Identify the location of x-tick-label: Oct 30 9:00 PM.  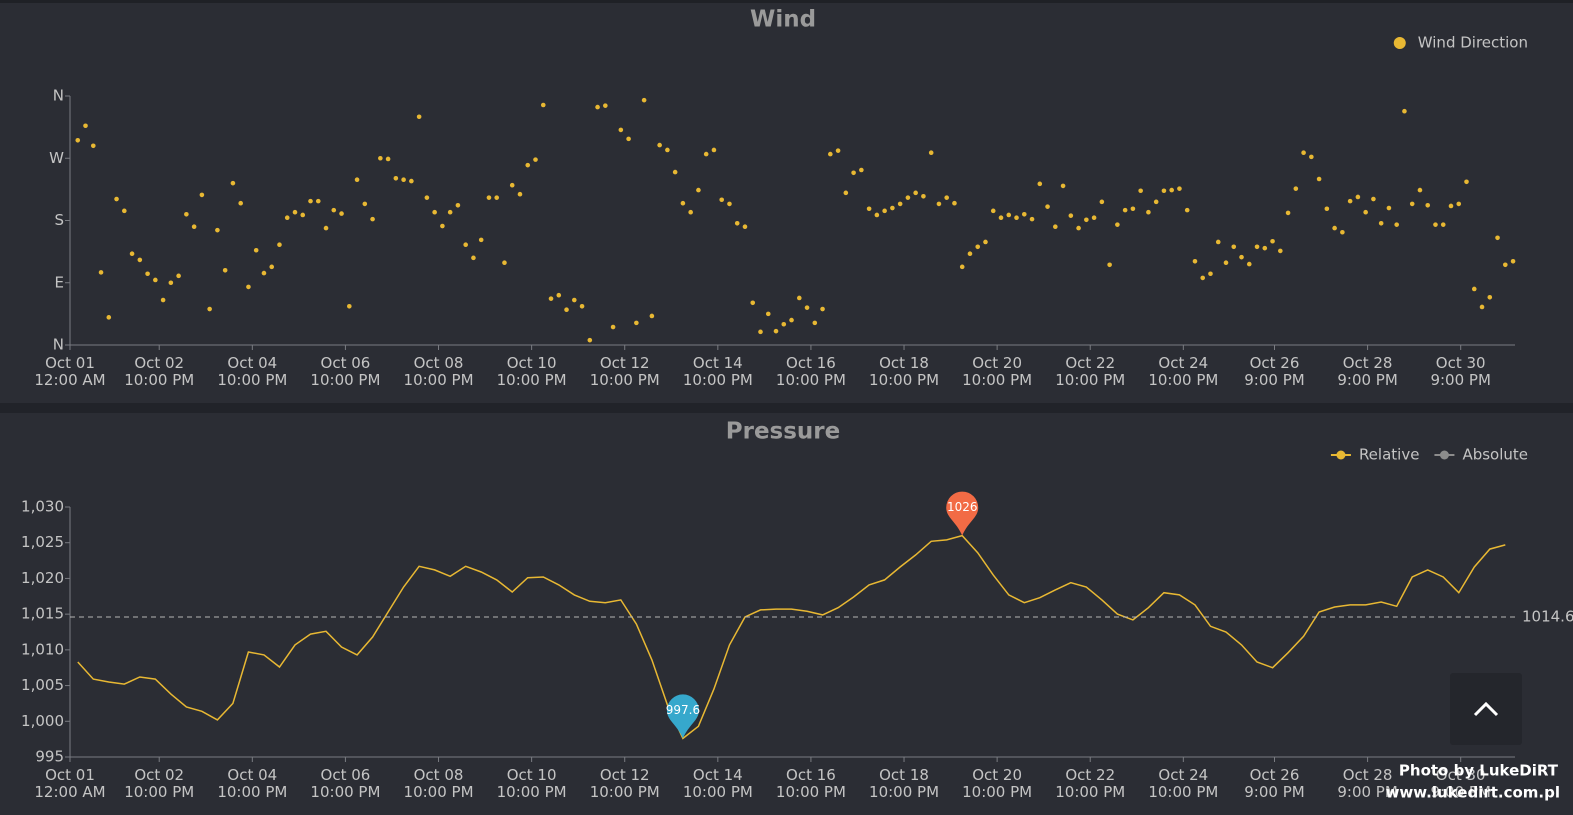
(1460, 783).